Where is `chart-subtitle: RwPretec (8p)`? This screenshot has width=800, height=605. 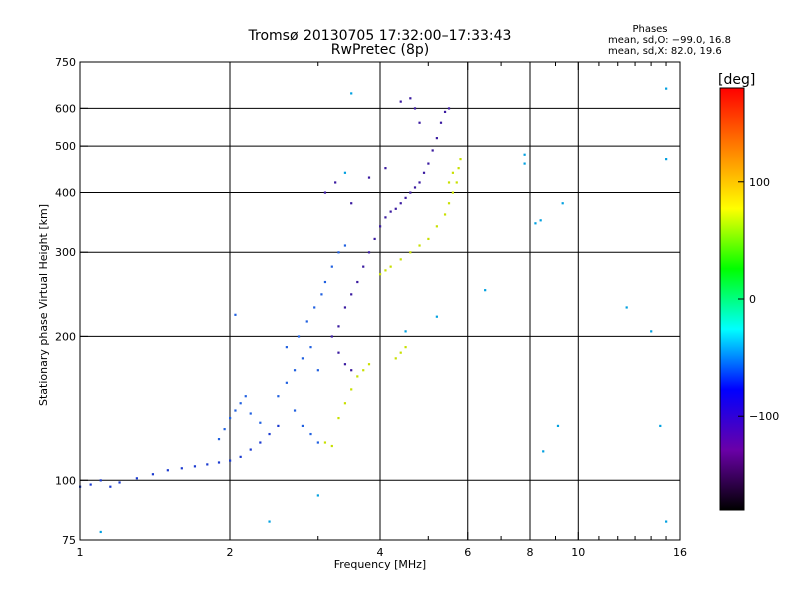
chart-subtitle: RwPretec (8p) is located at coordinates (380, 50).